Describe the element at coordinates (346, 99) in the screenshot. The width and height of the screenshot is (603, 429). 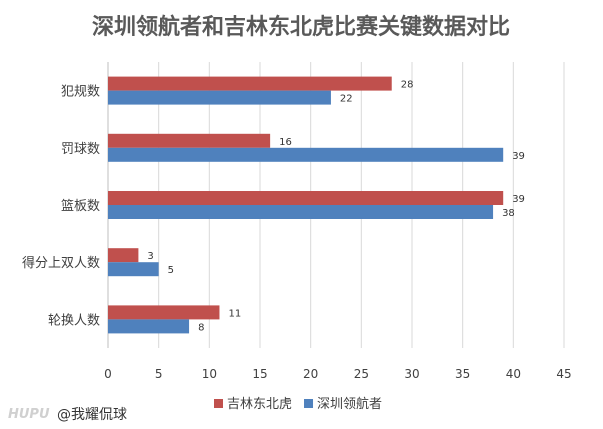
I see `data-label: 22` at that location.